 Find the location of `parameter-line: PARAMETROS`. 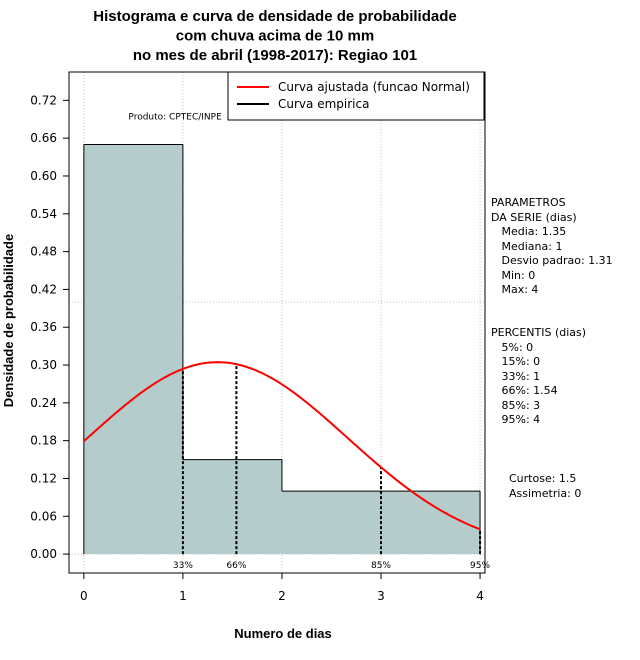

parameter-line: PARAMETROS is located at coordinates (528, 202).